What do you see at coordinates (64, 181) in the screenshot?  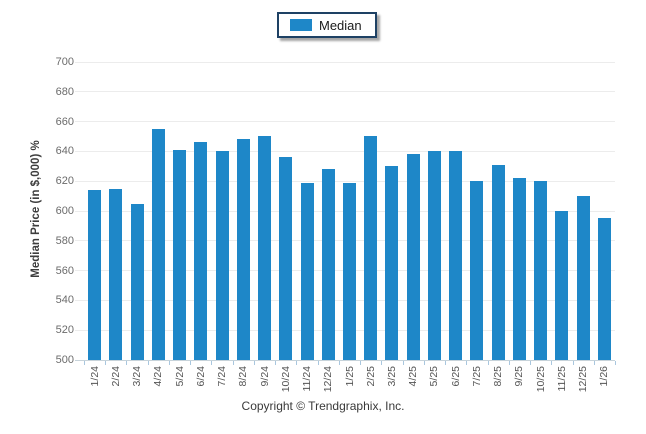 I see `y-axis-tick-label: 620` at bounding box center [64, 181].